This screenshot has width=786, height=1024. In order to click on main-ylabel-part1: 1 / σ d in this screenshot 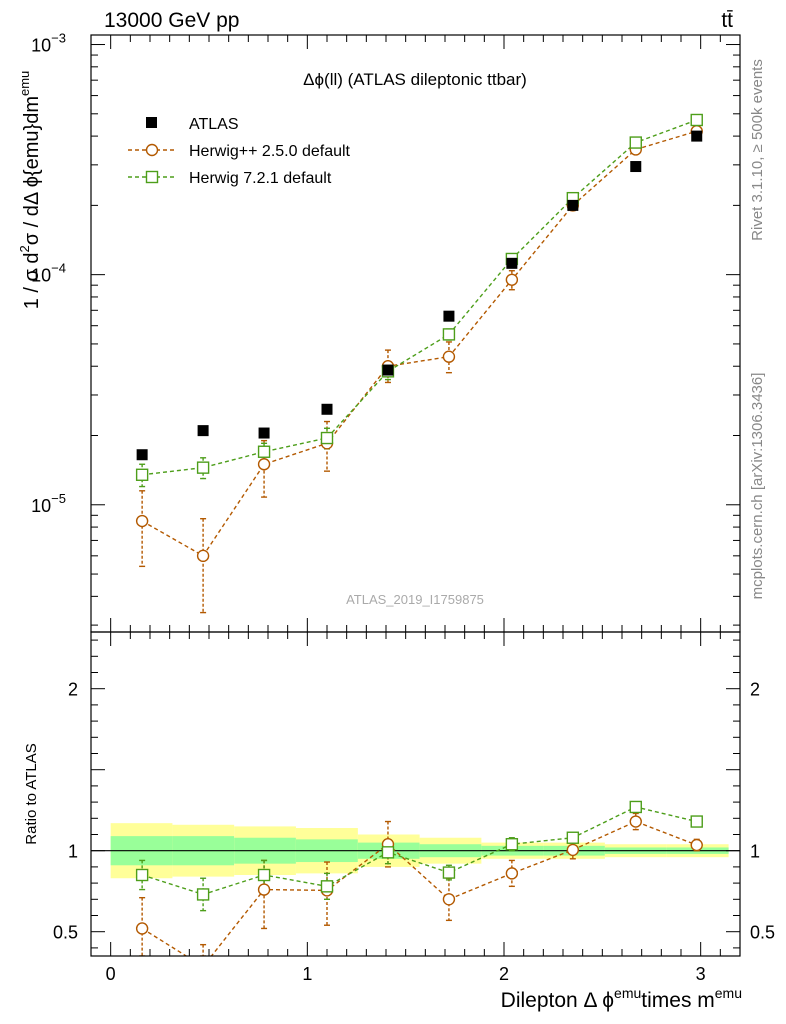, I will do `click(32, 280)`.